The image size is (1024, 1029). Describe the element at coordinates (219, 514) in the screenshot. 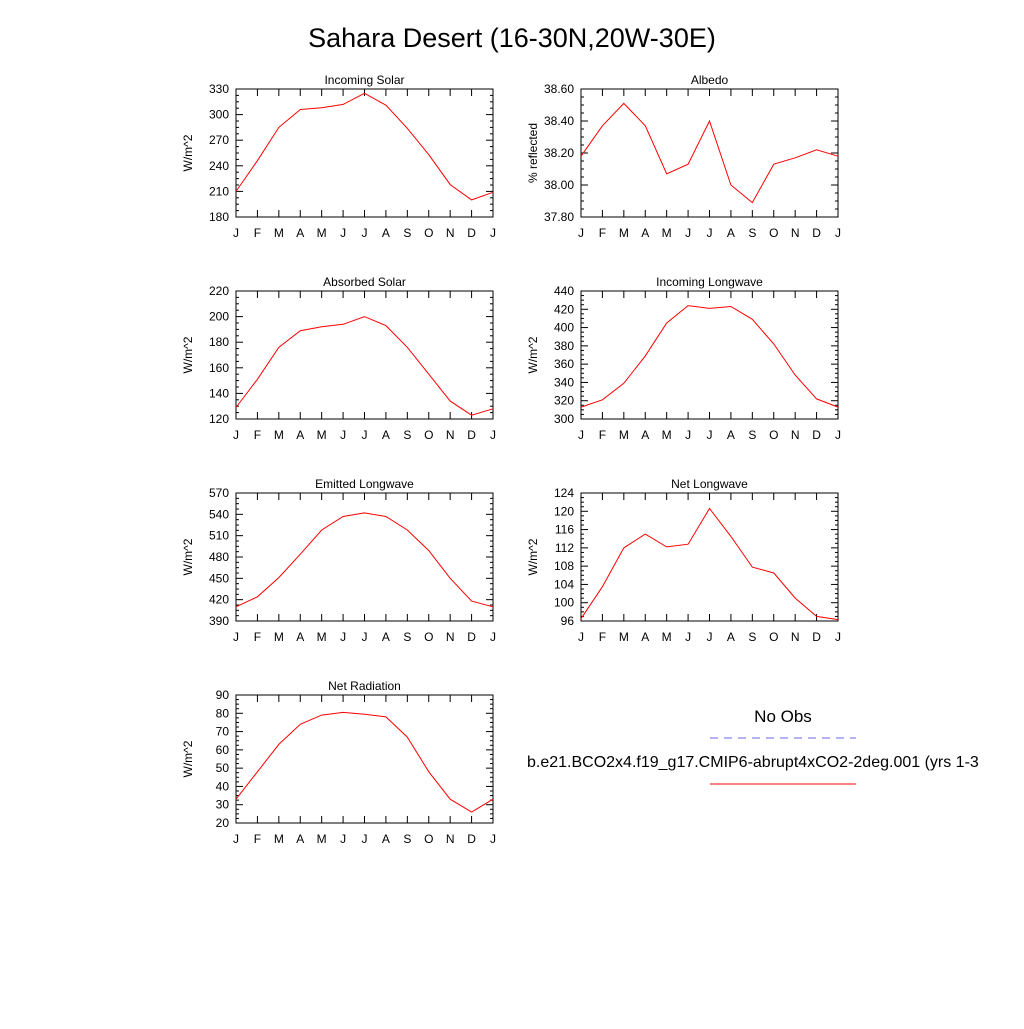

I see `y-tick-label: 540` at that location.